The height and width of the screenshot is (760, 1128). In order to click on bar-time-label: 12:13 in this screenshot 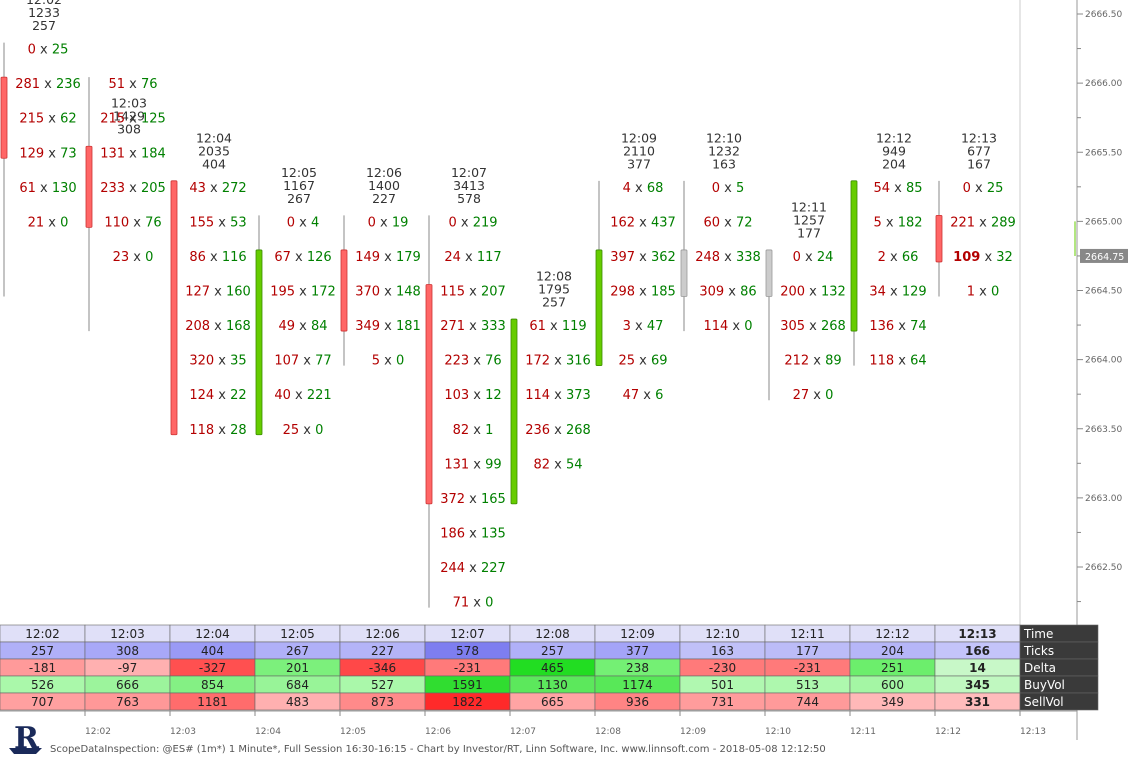, I will do `click(979, 137)`.